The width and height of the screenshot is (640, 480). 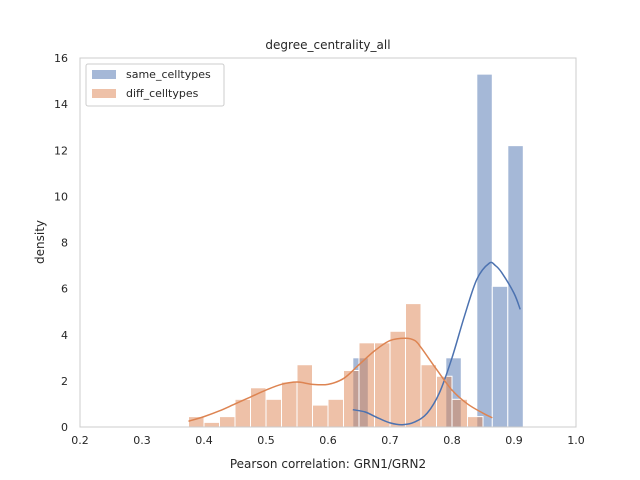 I want to click on y-ticks: 0 2 4 6 8 10 12 14 16, so click(x=61, y=243).